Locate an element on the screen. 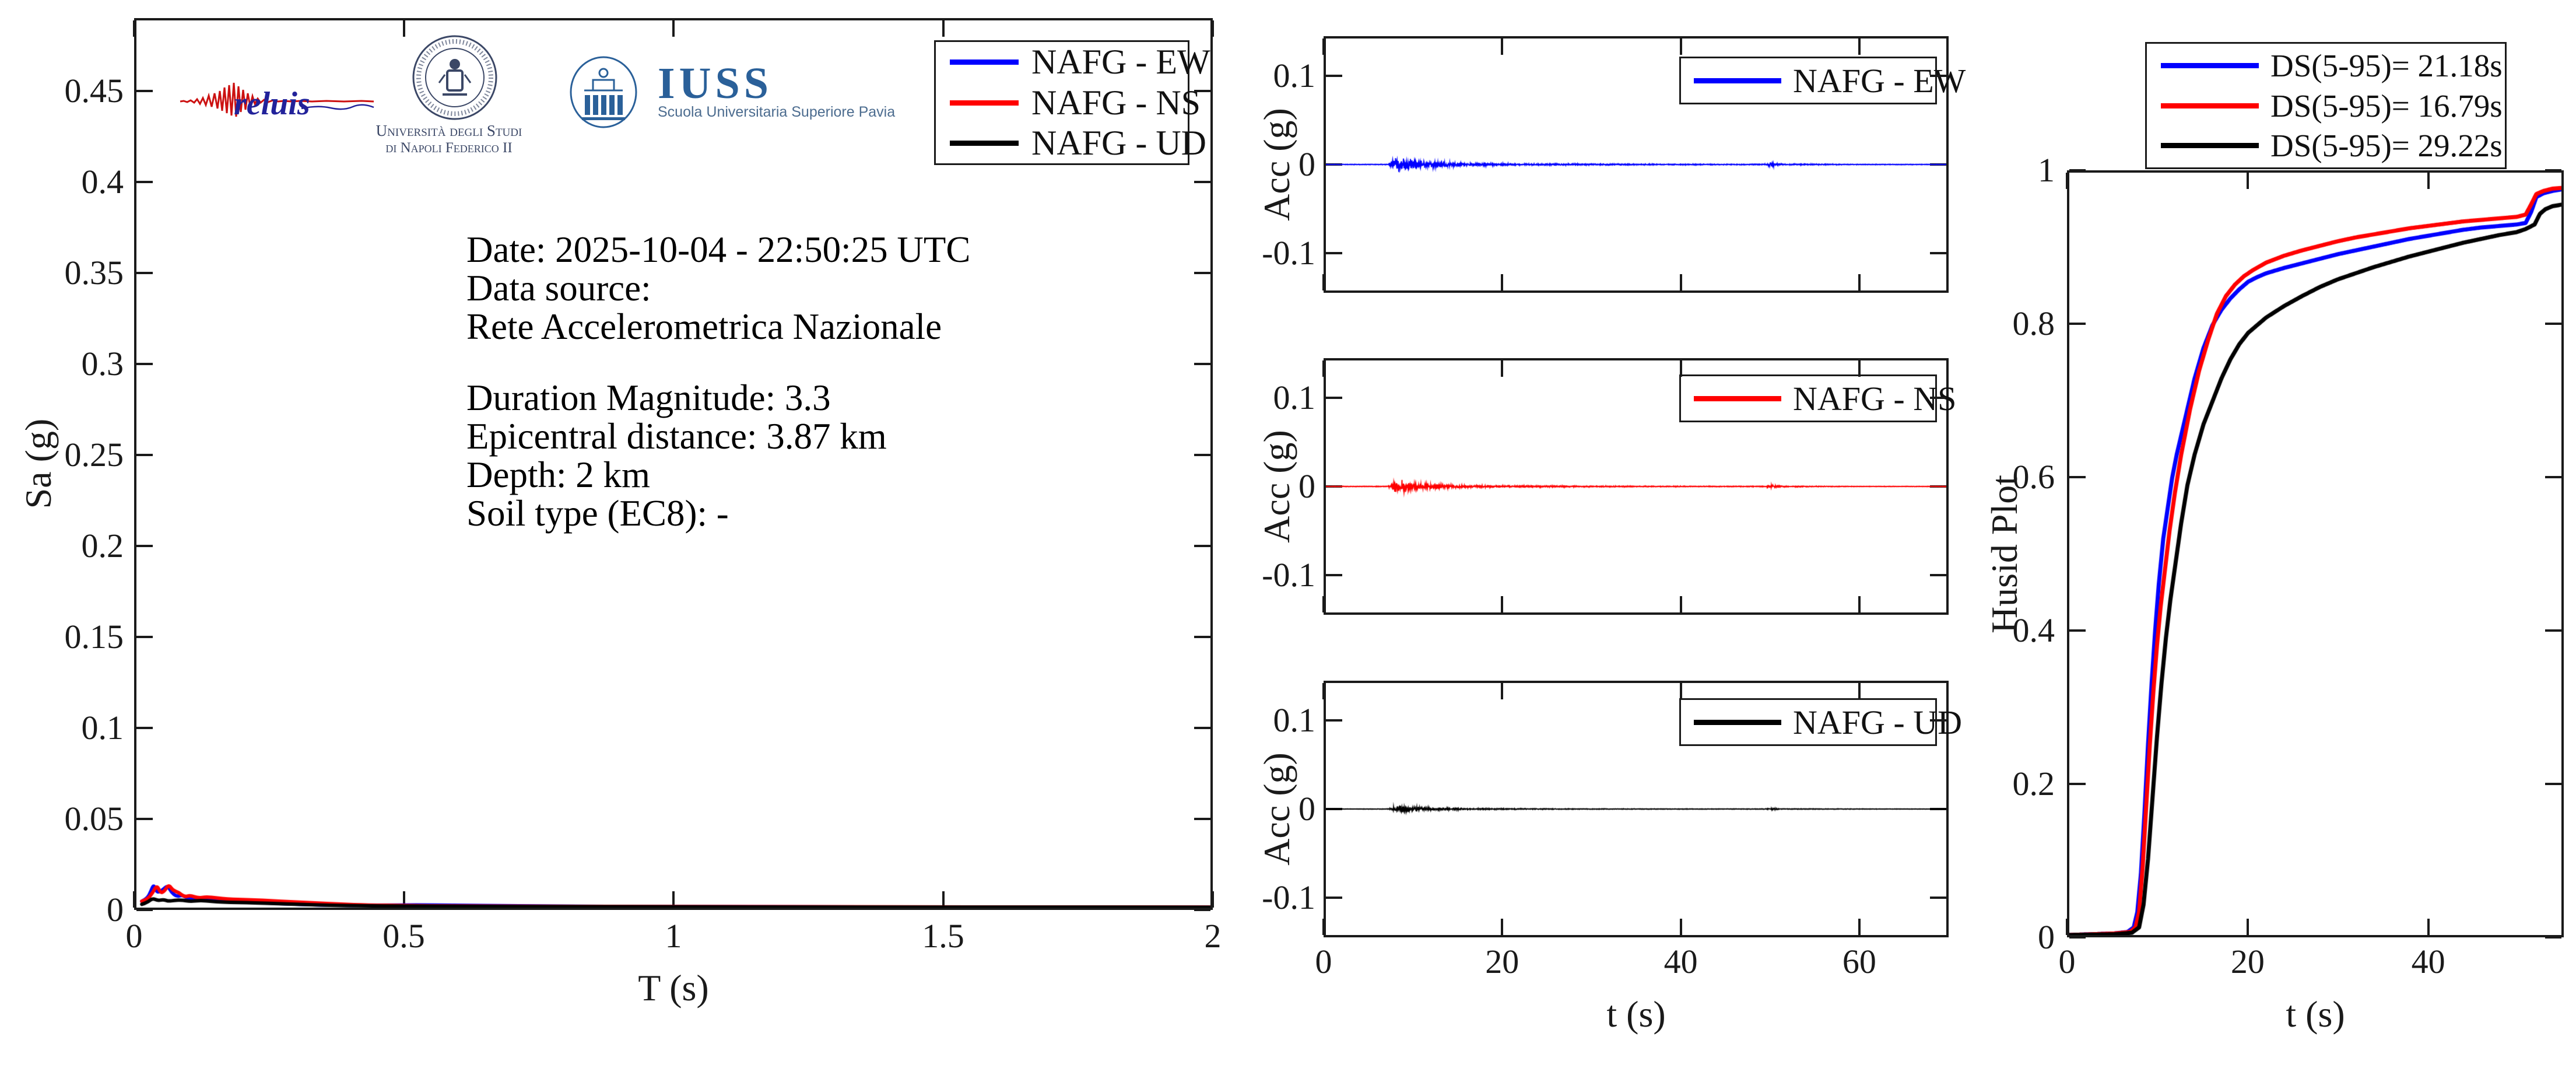  legend-row-ds-ns: DS(5-95)= 16.79s is located at coordinates (2326, 105).